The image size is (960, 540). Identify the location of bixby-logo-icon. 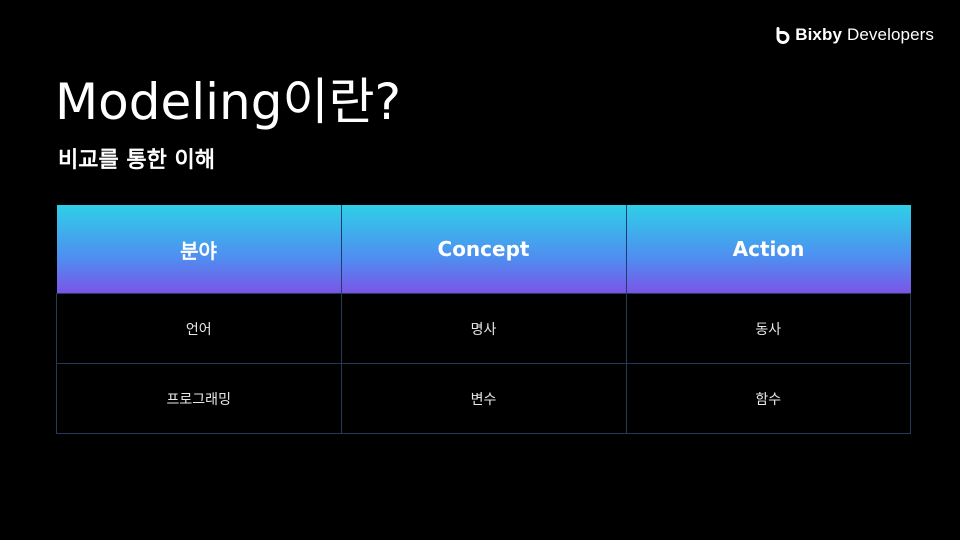
(783, 35).